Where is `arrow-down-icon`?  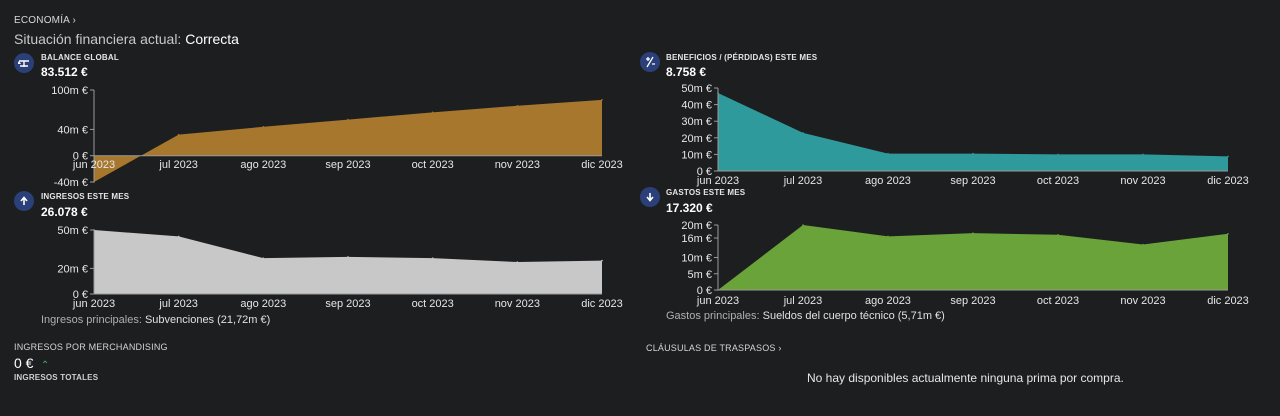
arrow-down-icon is located at coordinates (650, 197).